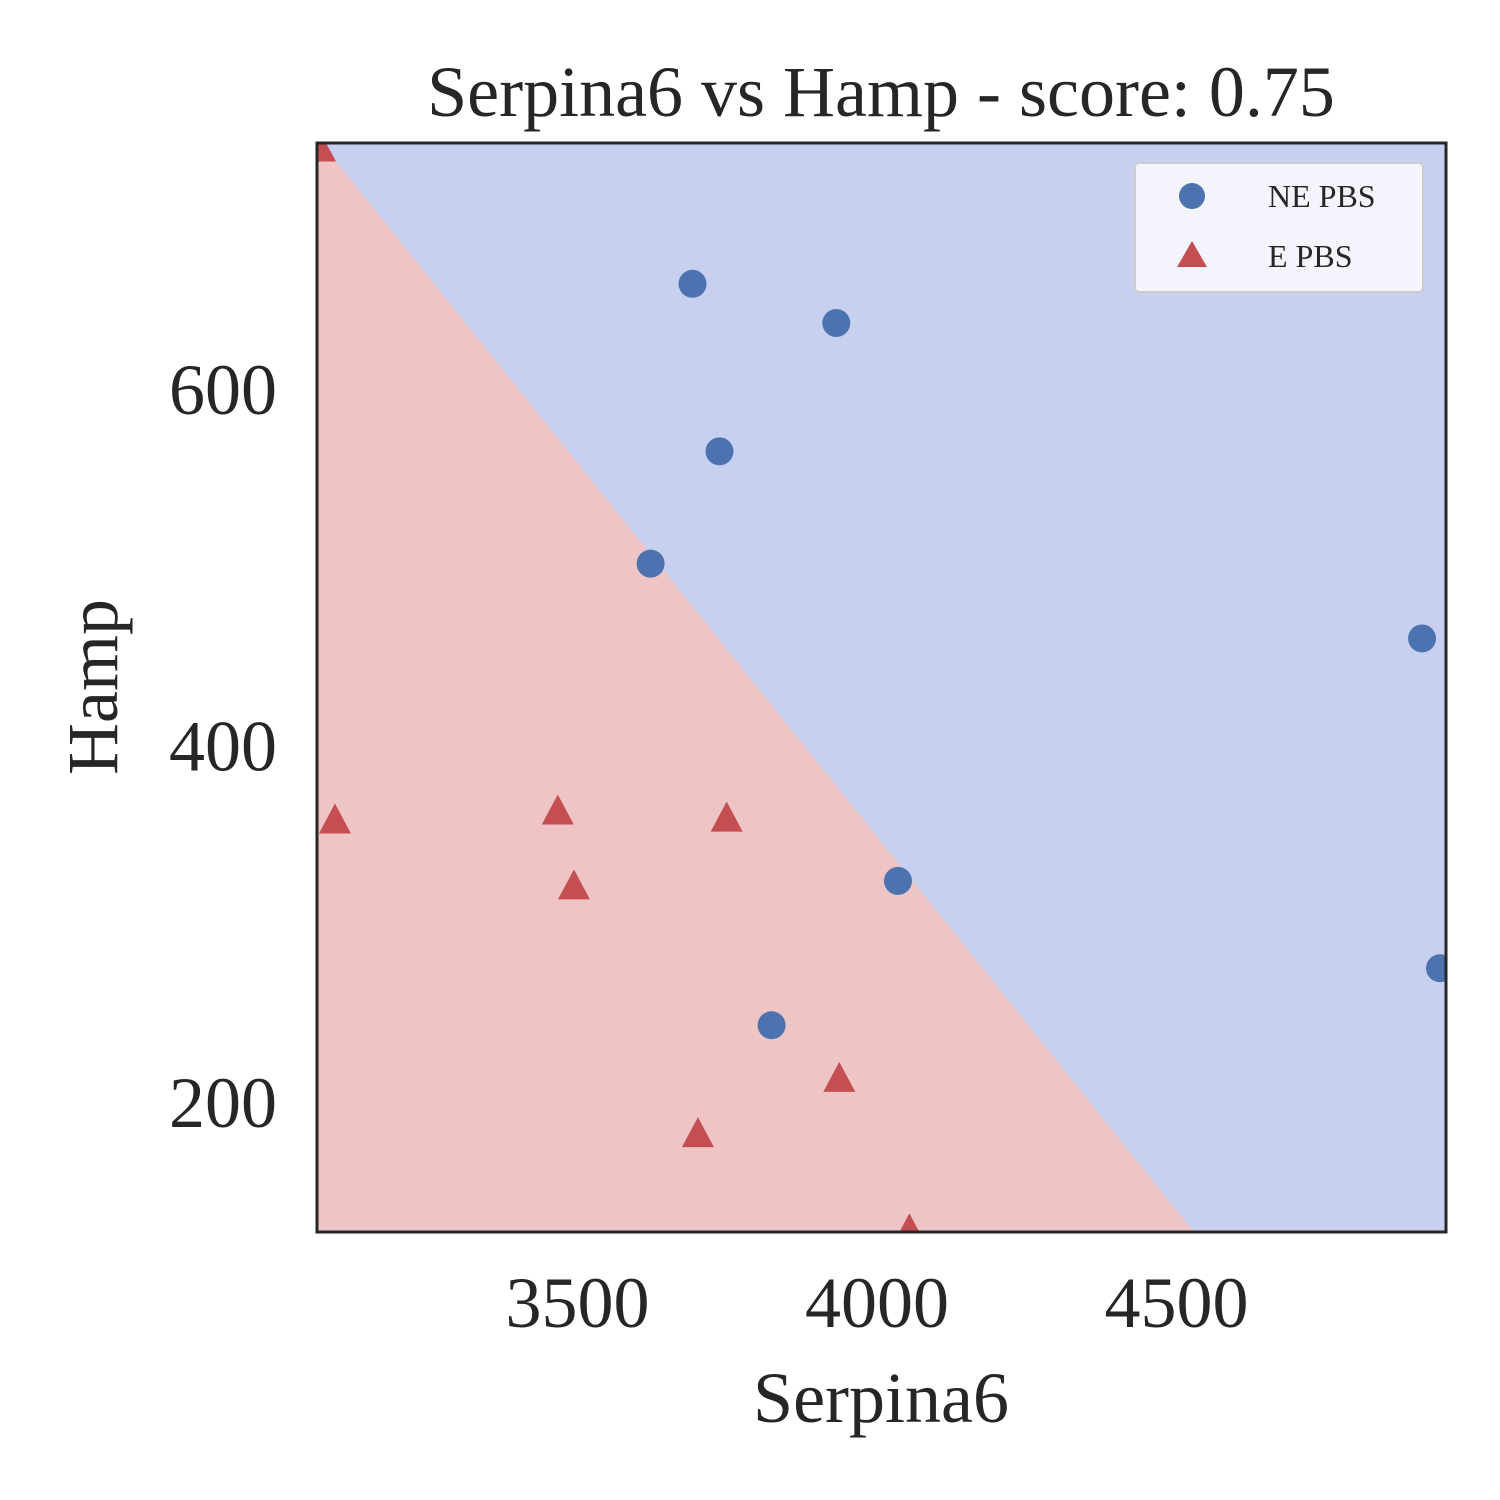  Describe the element at coordinates (223, 390) in the screenshot. I see `y-tick-label: 600` at that location.